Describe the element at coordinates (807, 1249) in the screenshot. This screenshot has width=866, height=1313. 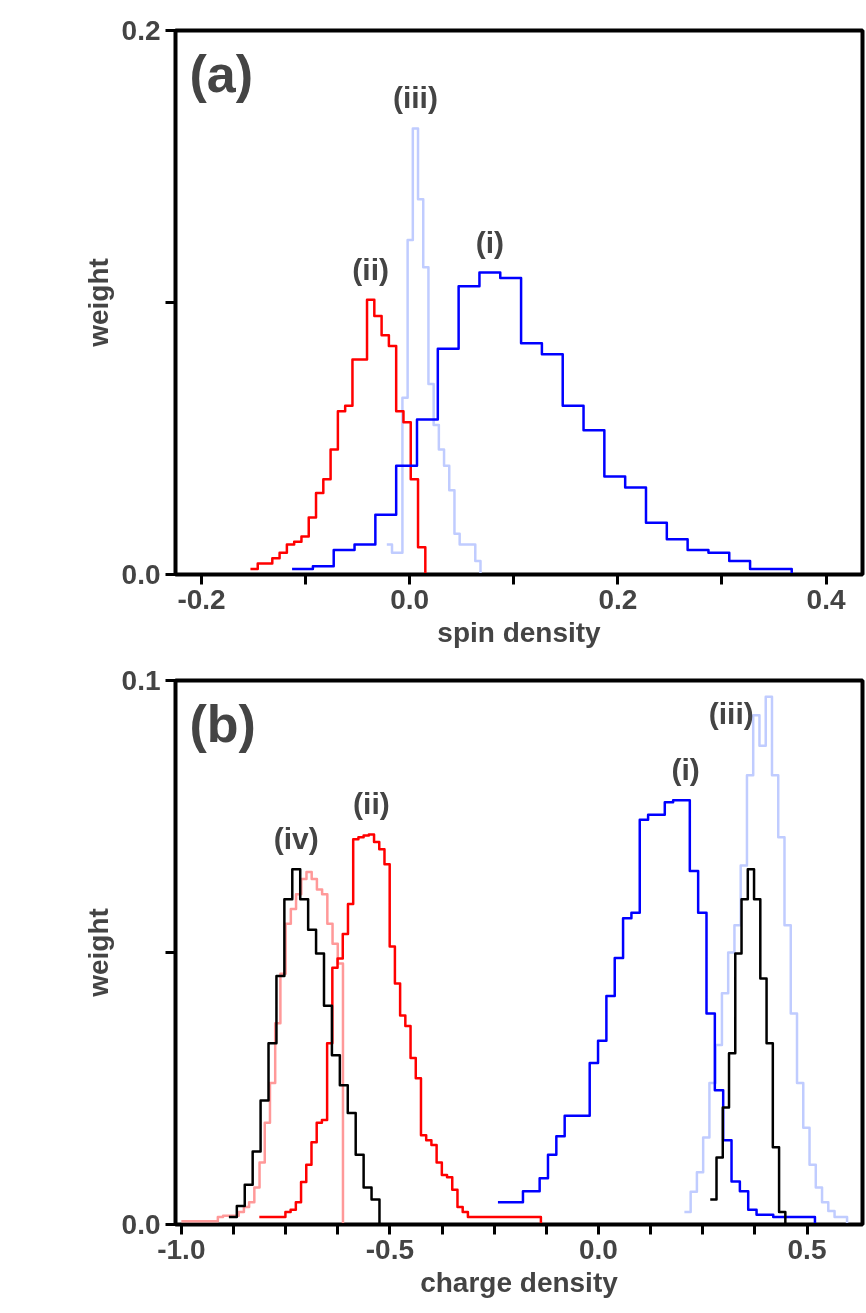
I see `x-tick-label: 0.5` at that location.